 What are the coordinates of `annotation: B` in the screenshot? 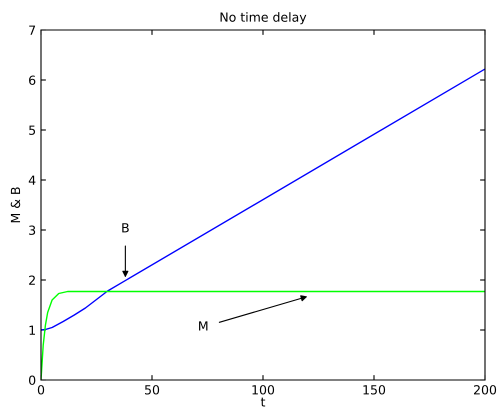 It's located at (125, 227).